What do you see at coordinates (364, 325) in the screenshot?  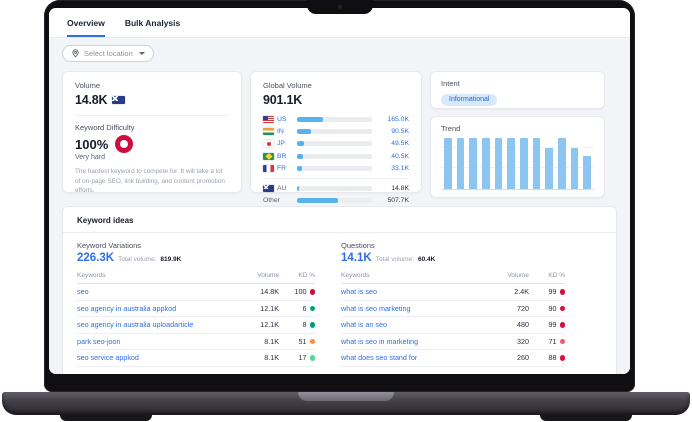 I see `keyword-link: what is an seo` at bounding box center [364, 325].